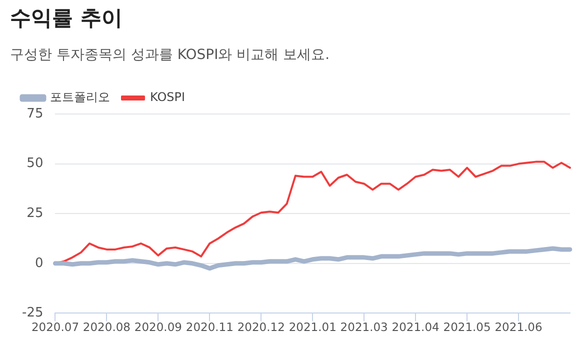  Describe the element at coordinates (467, 327) in the screenshot. I see `x-tick-label: 2021.05` at that location.